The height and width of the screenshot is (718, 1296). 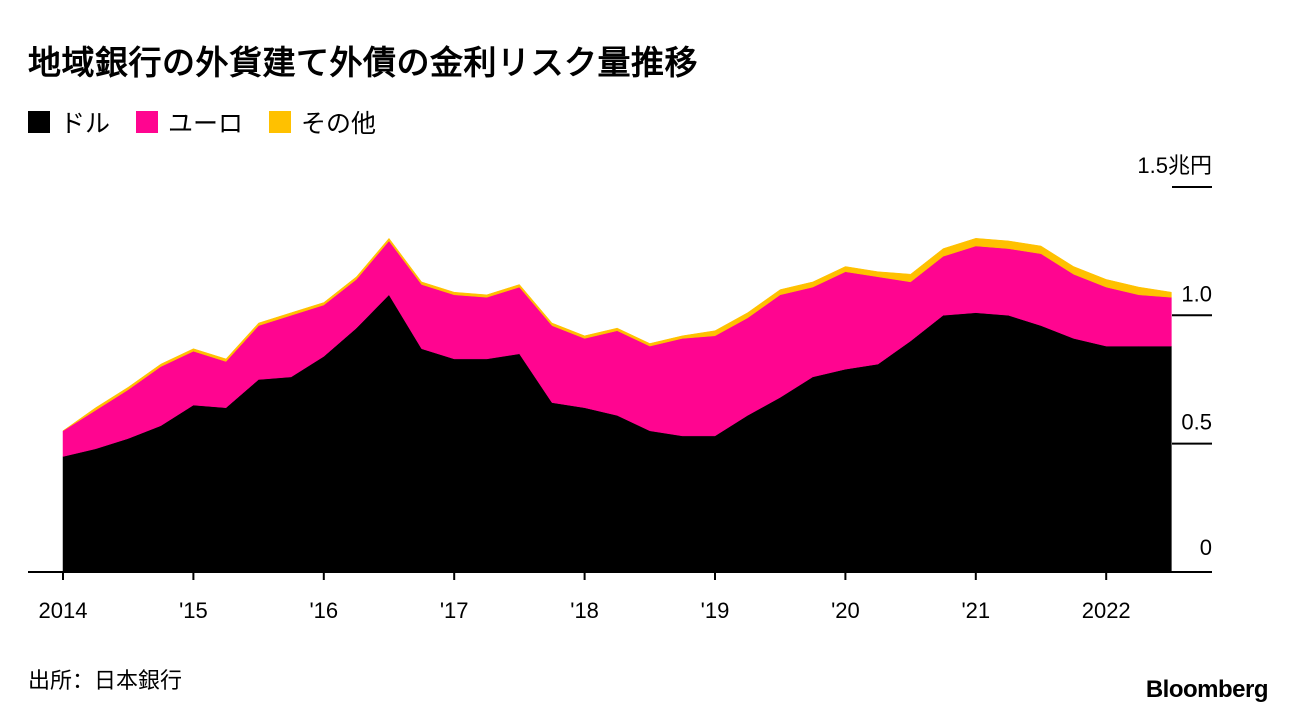 I want to click on x-tick-label: 2022, so click(x=1106, y=610).